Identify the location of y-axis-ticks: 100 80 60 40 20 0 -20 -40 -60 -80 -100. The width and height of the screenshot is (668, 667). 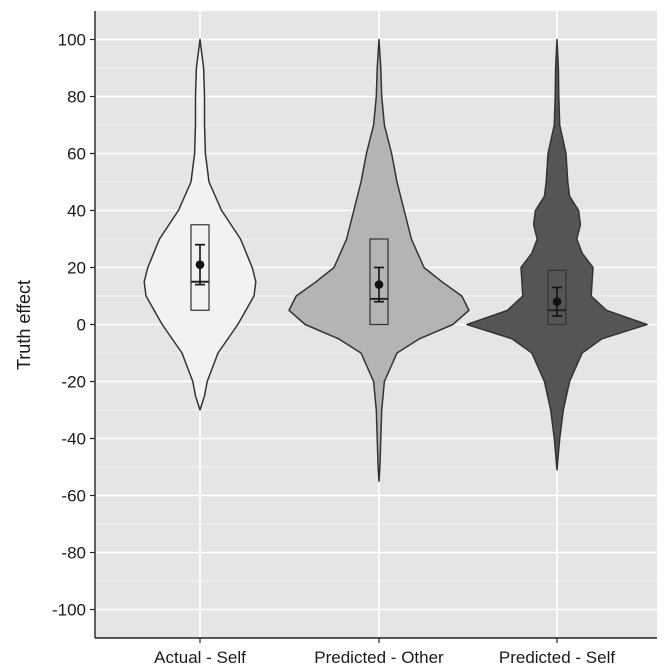
(73, 325).